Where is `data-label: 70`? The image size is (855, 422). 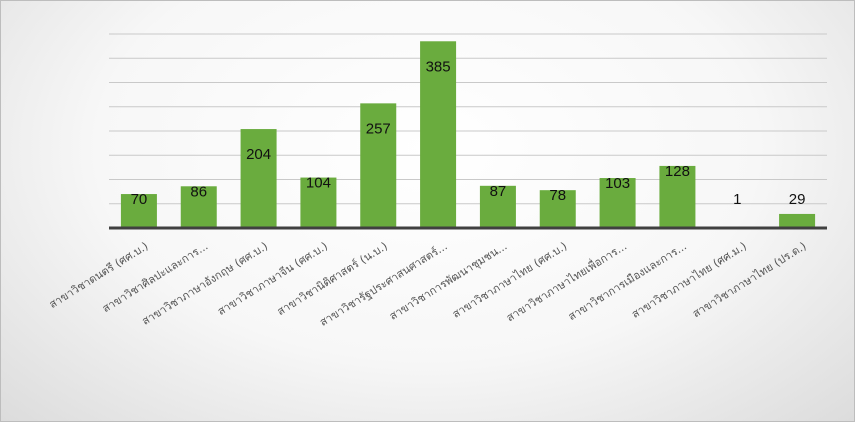 data-label: 70 is located at coordinates (139, 199).